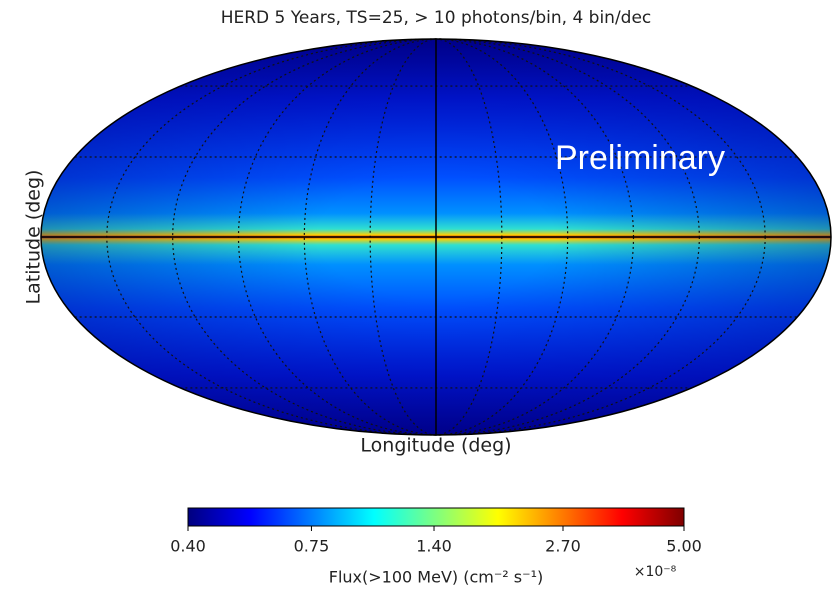  I want to click on y-axis-label: Latitude (deg), so click(34, 237).